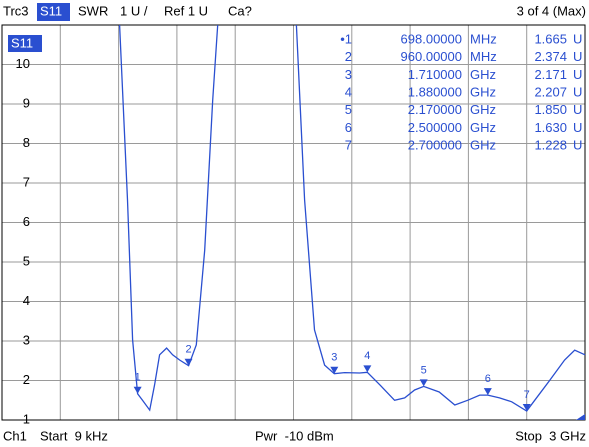  What do you see at coordinates (26, 181) in the screenshot?
I see `y-tick-label: 7` at bounding box center [26, 181].